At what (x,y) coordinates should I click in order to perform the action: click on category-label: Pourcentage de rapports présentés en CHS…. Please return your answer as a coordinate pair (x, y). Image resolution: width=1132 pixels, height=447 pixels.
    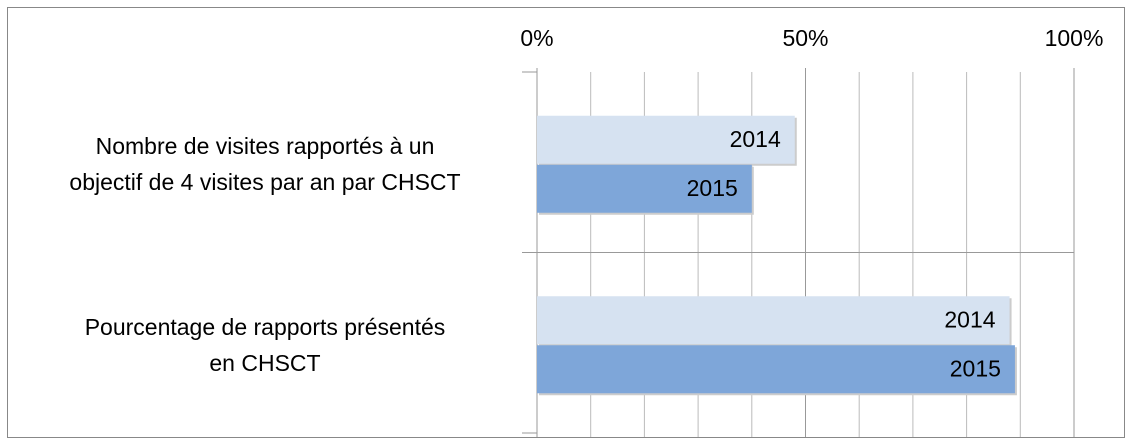
    Looking at the image, I should click on (265, 344).